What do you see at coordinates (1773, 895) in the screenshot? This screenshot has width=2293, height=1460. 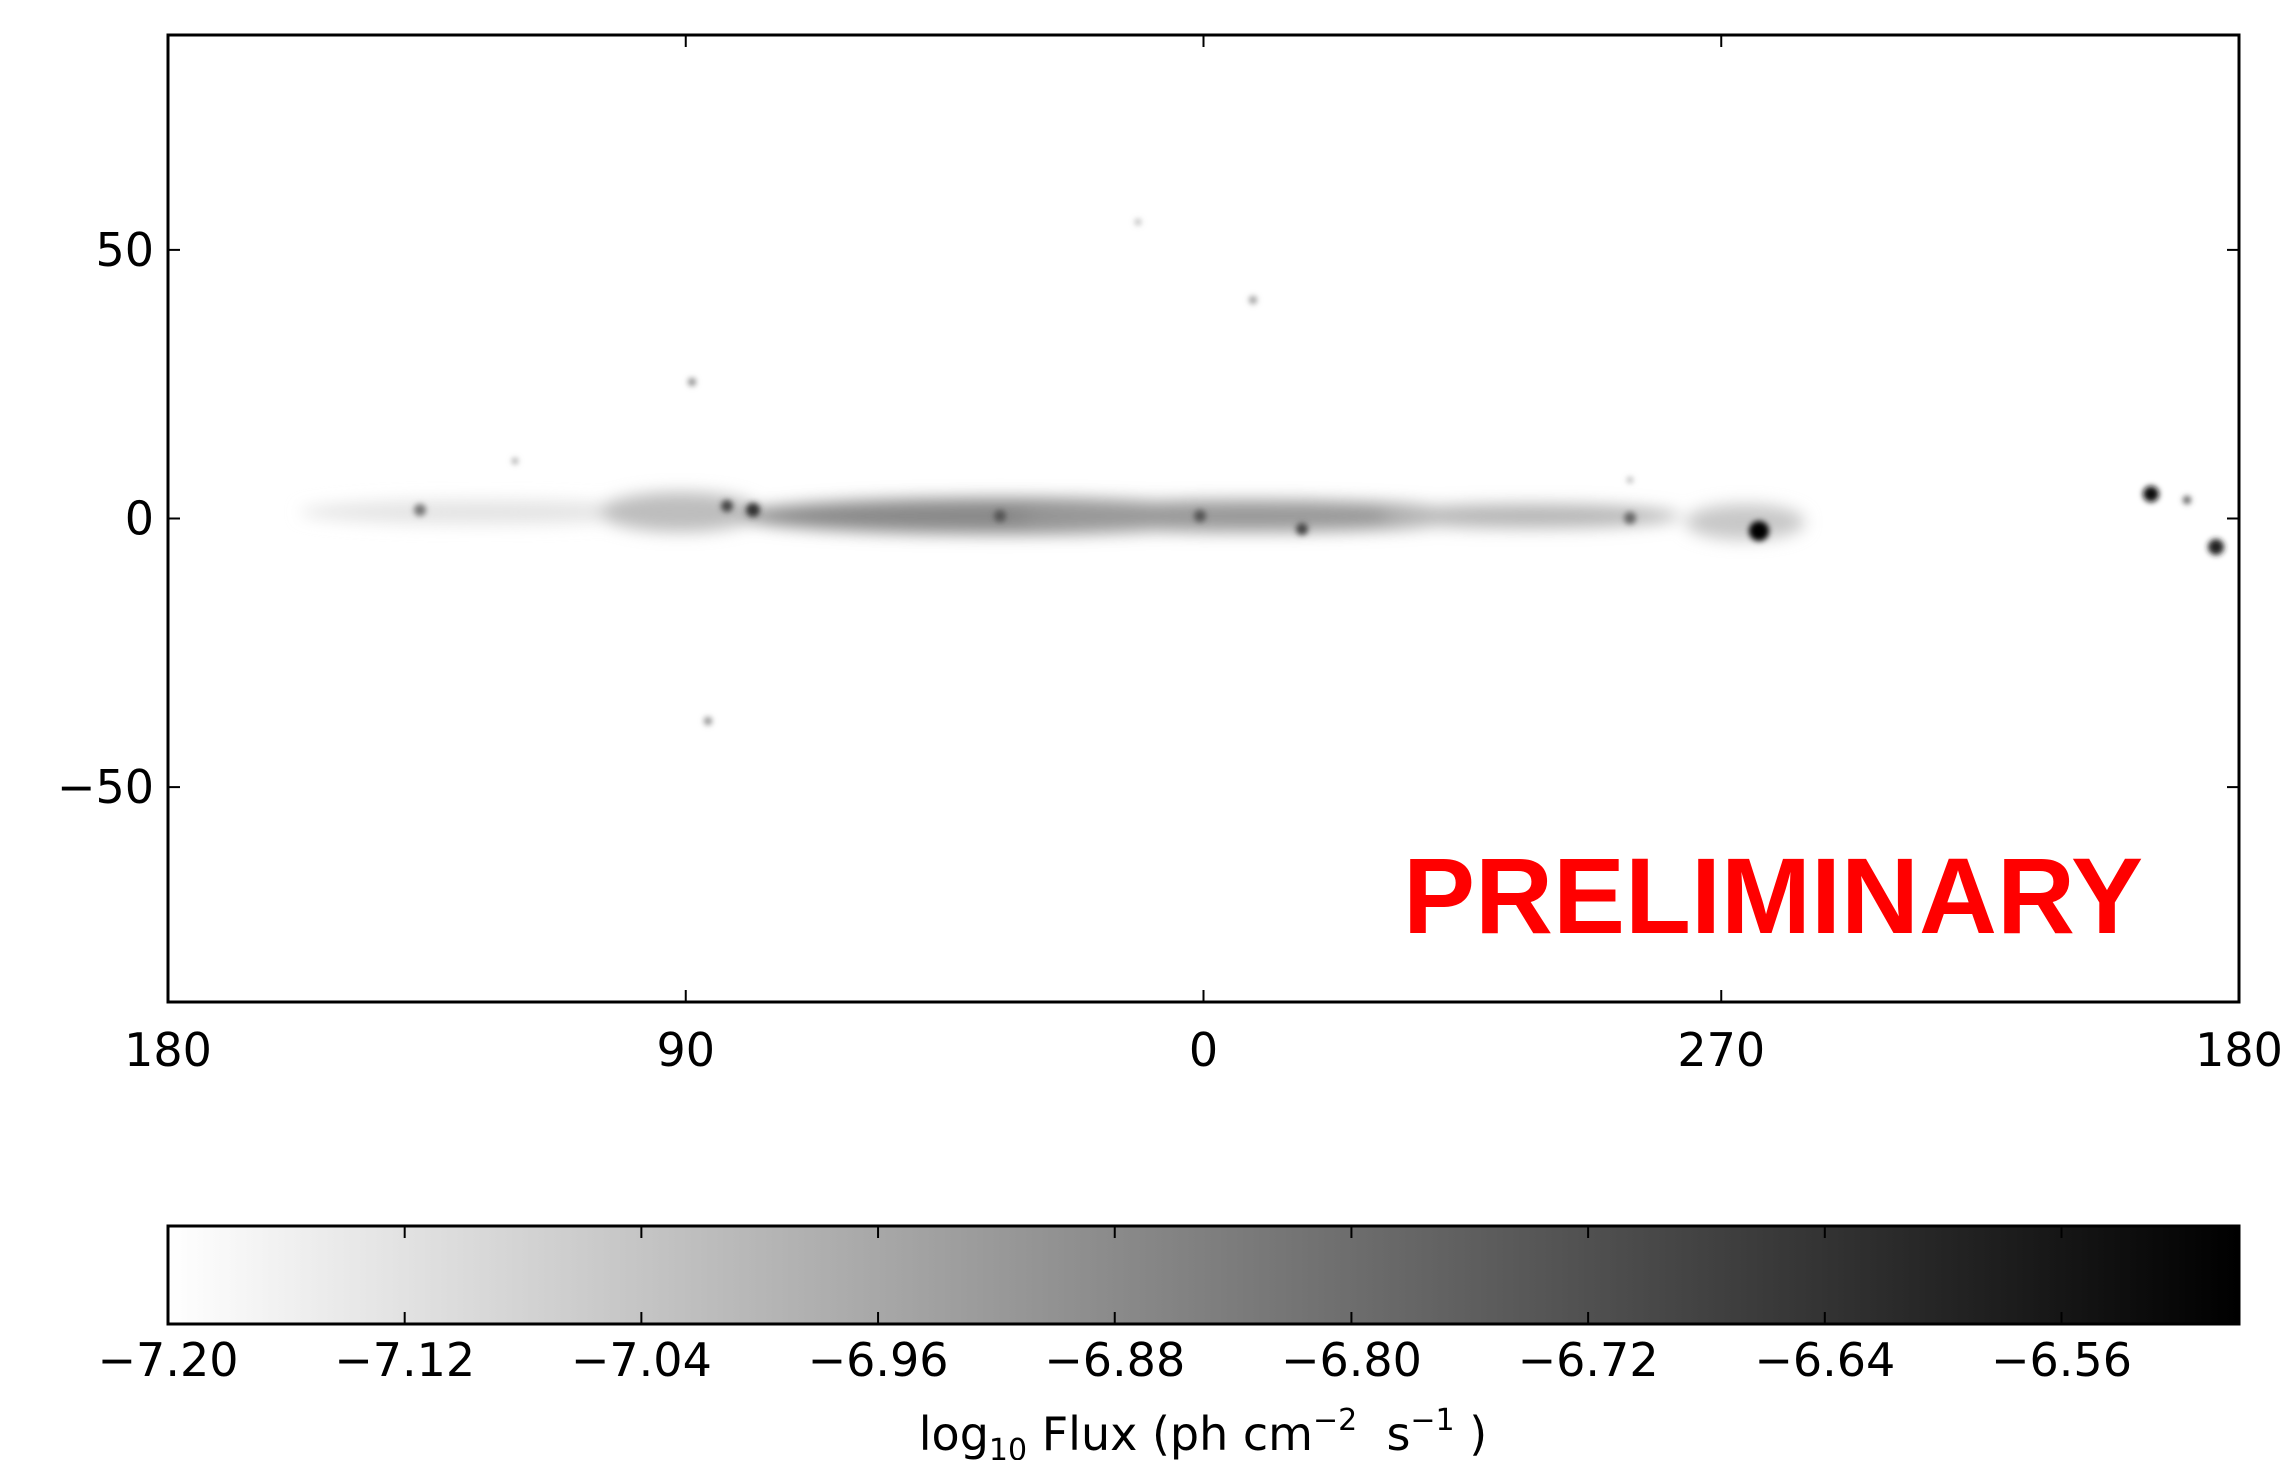 I see `preliminary-annotation: PRELIMINARY` at bounding box center [1773, 895].